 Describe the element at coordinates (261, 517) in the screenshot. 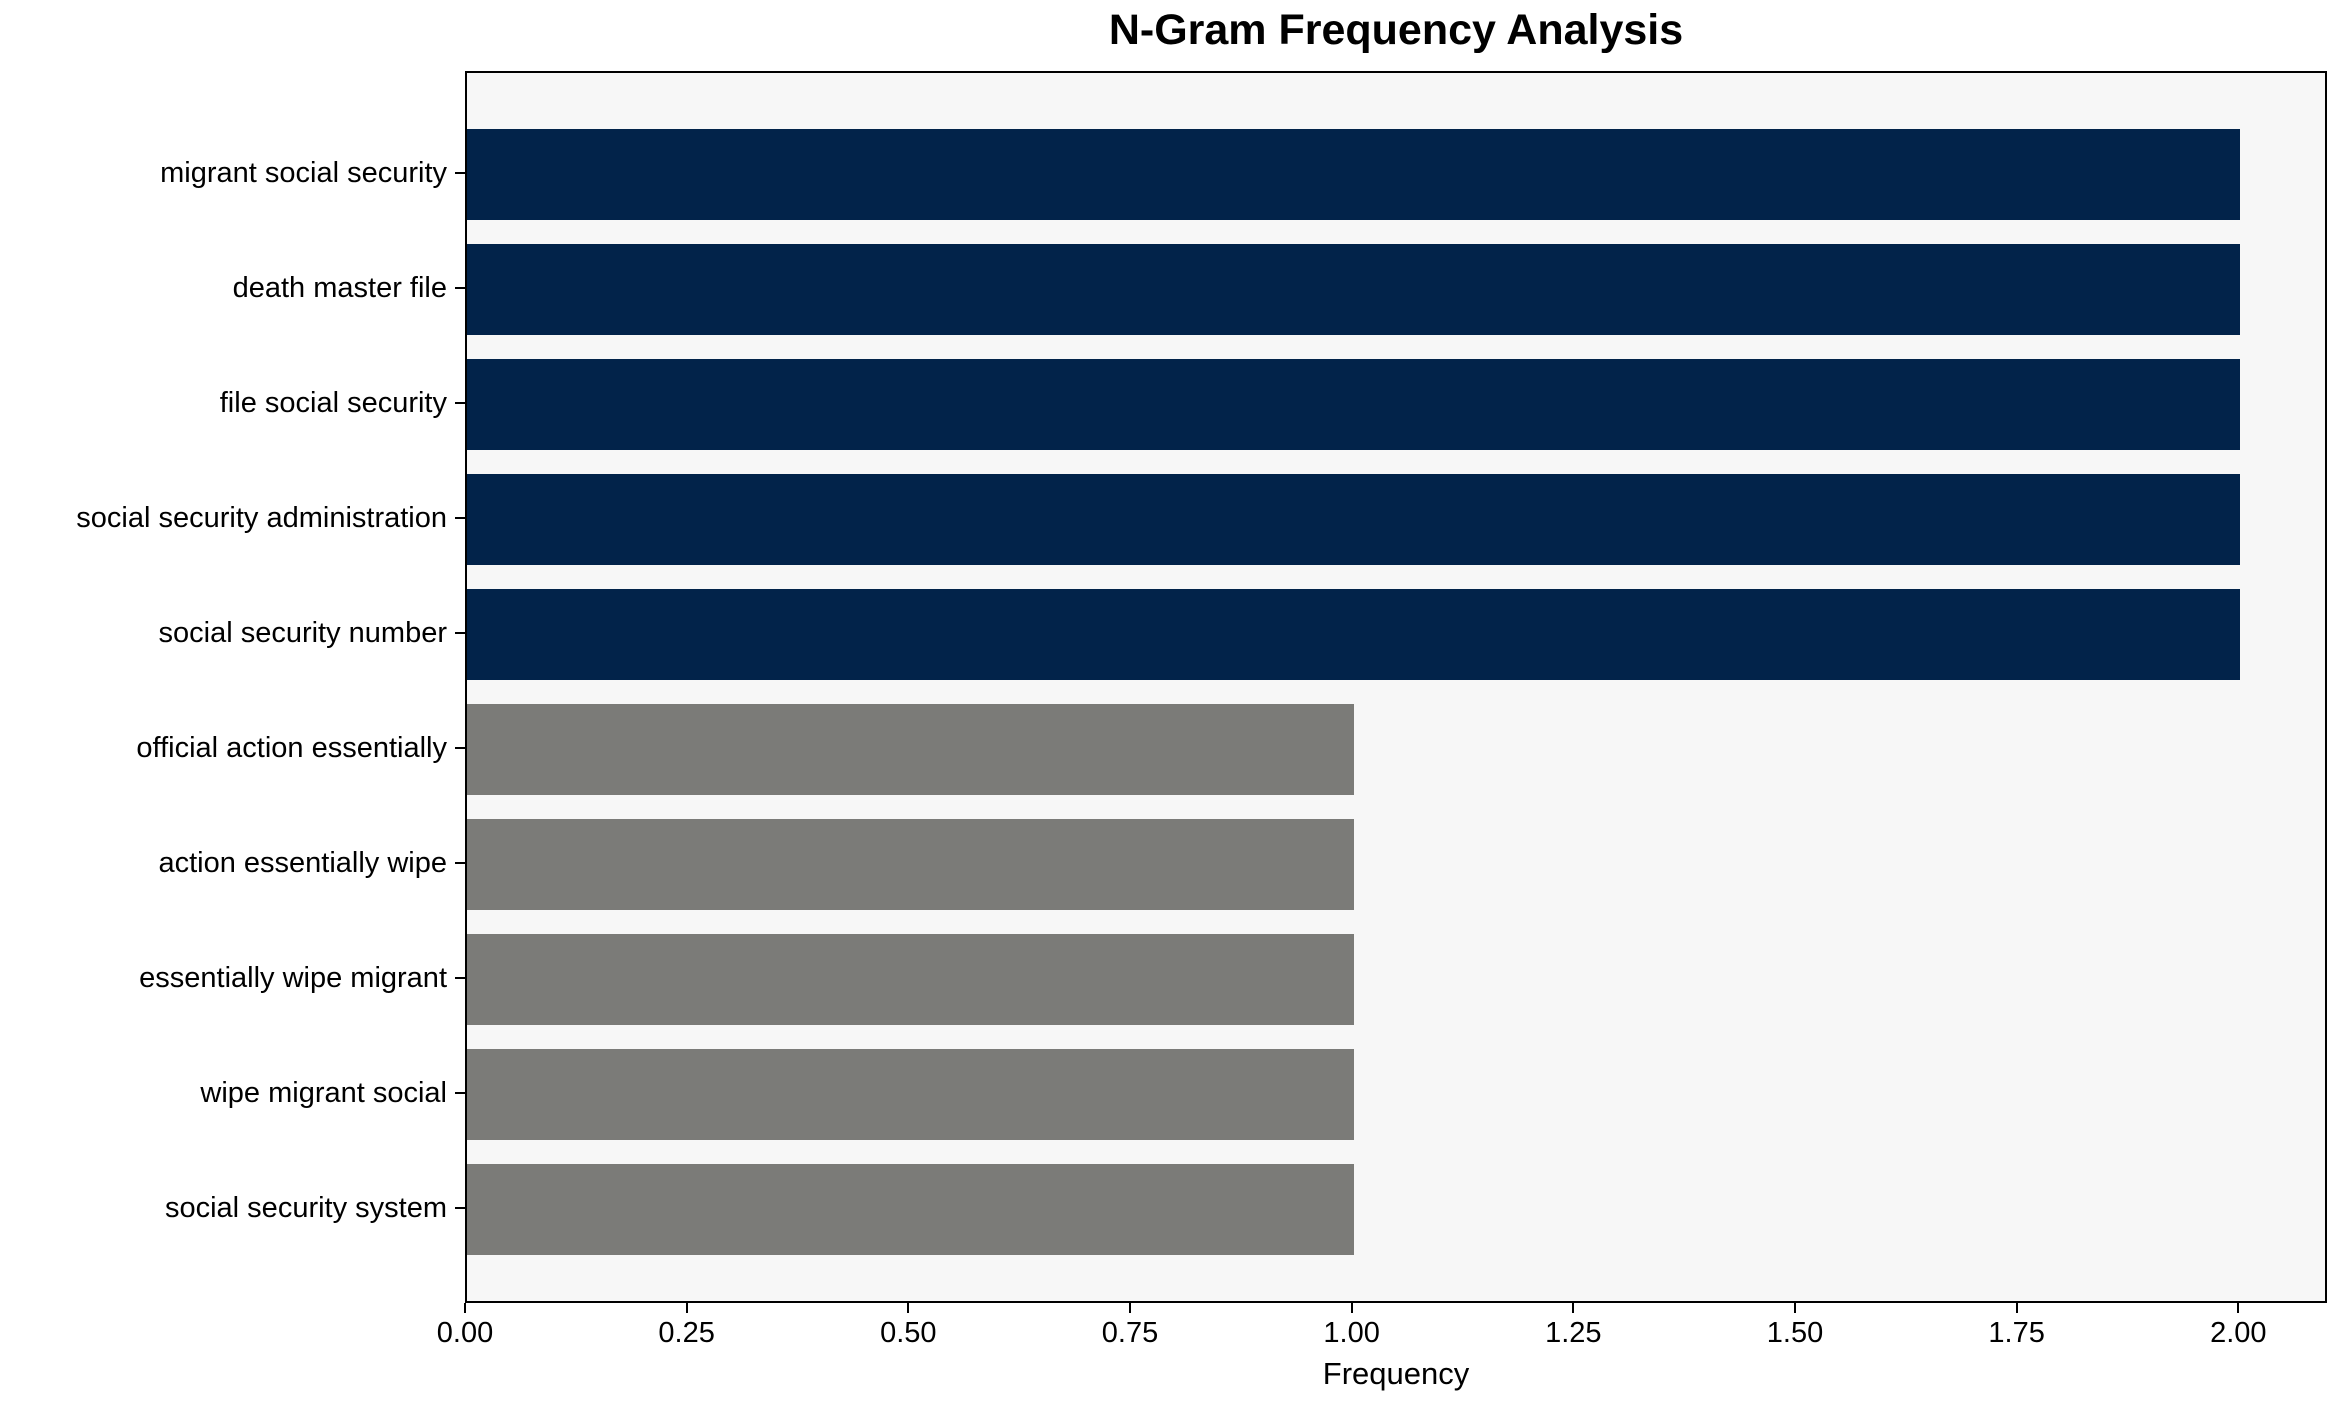

I see `y-tick-label: social security administration` at that location.